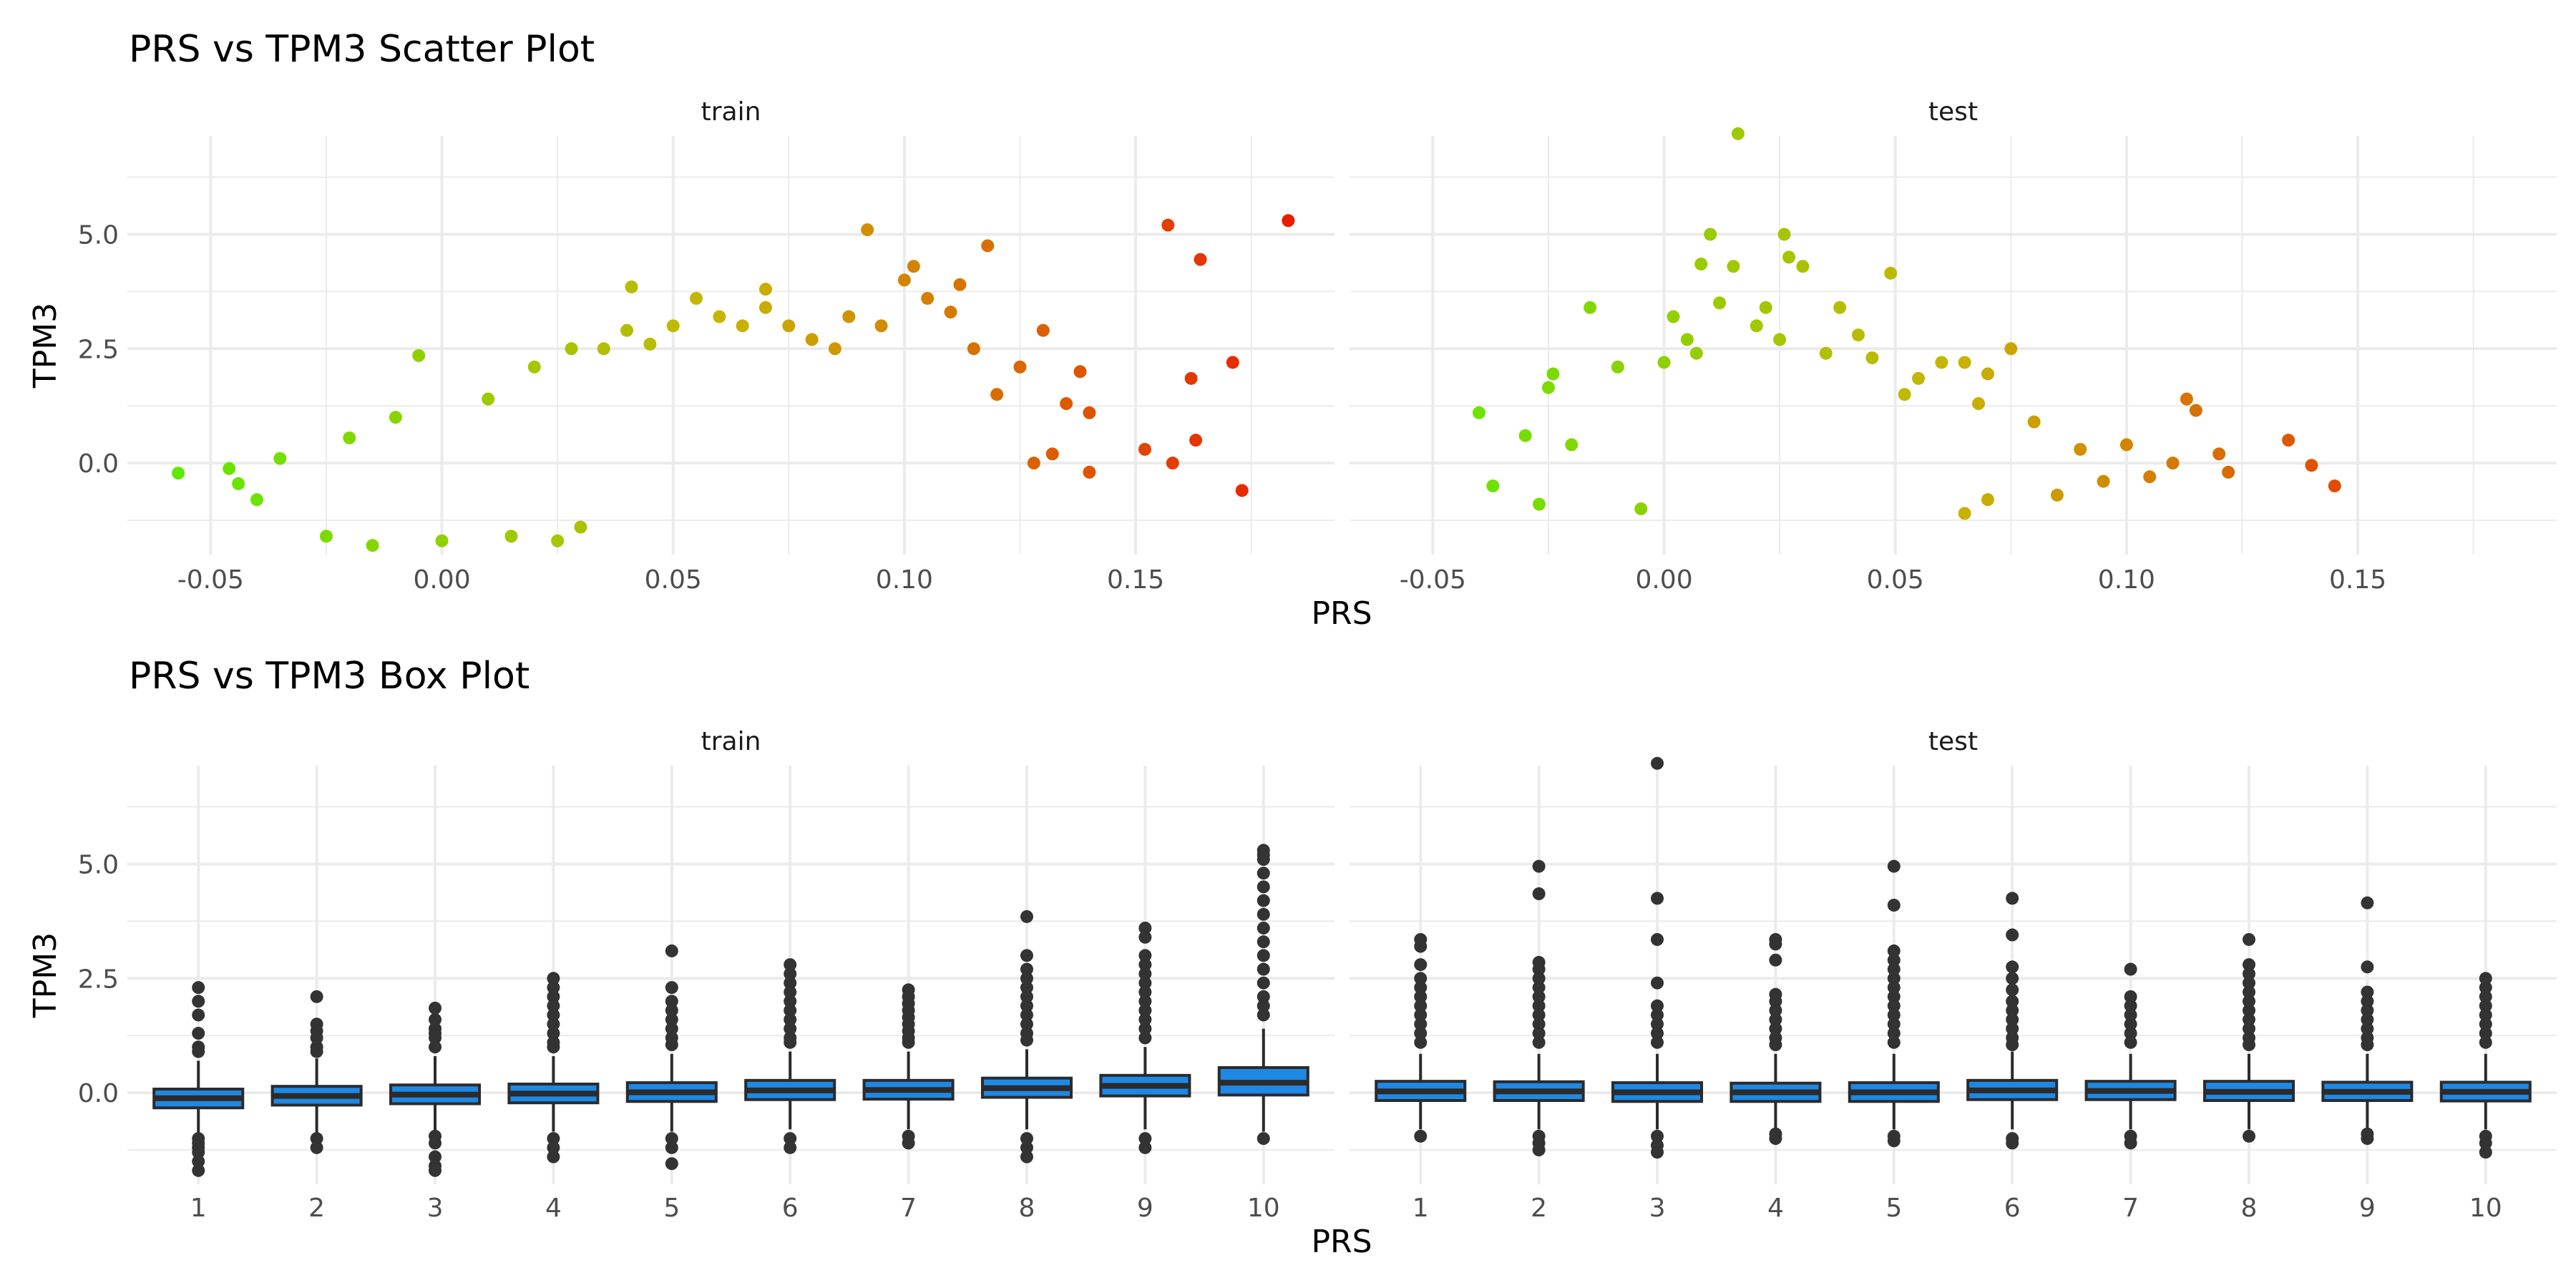 This screenshot has height=1288, width=2576. Describe the element at coordinates (1663, 580) in the screenshot. I see `x-tick-label: 0.00` at that location.